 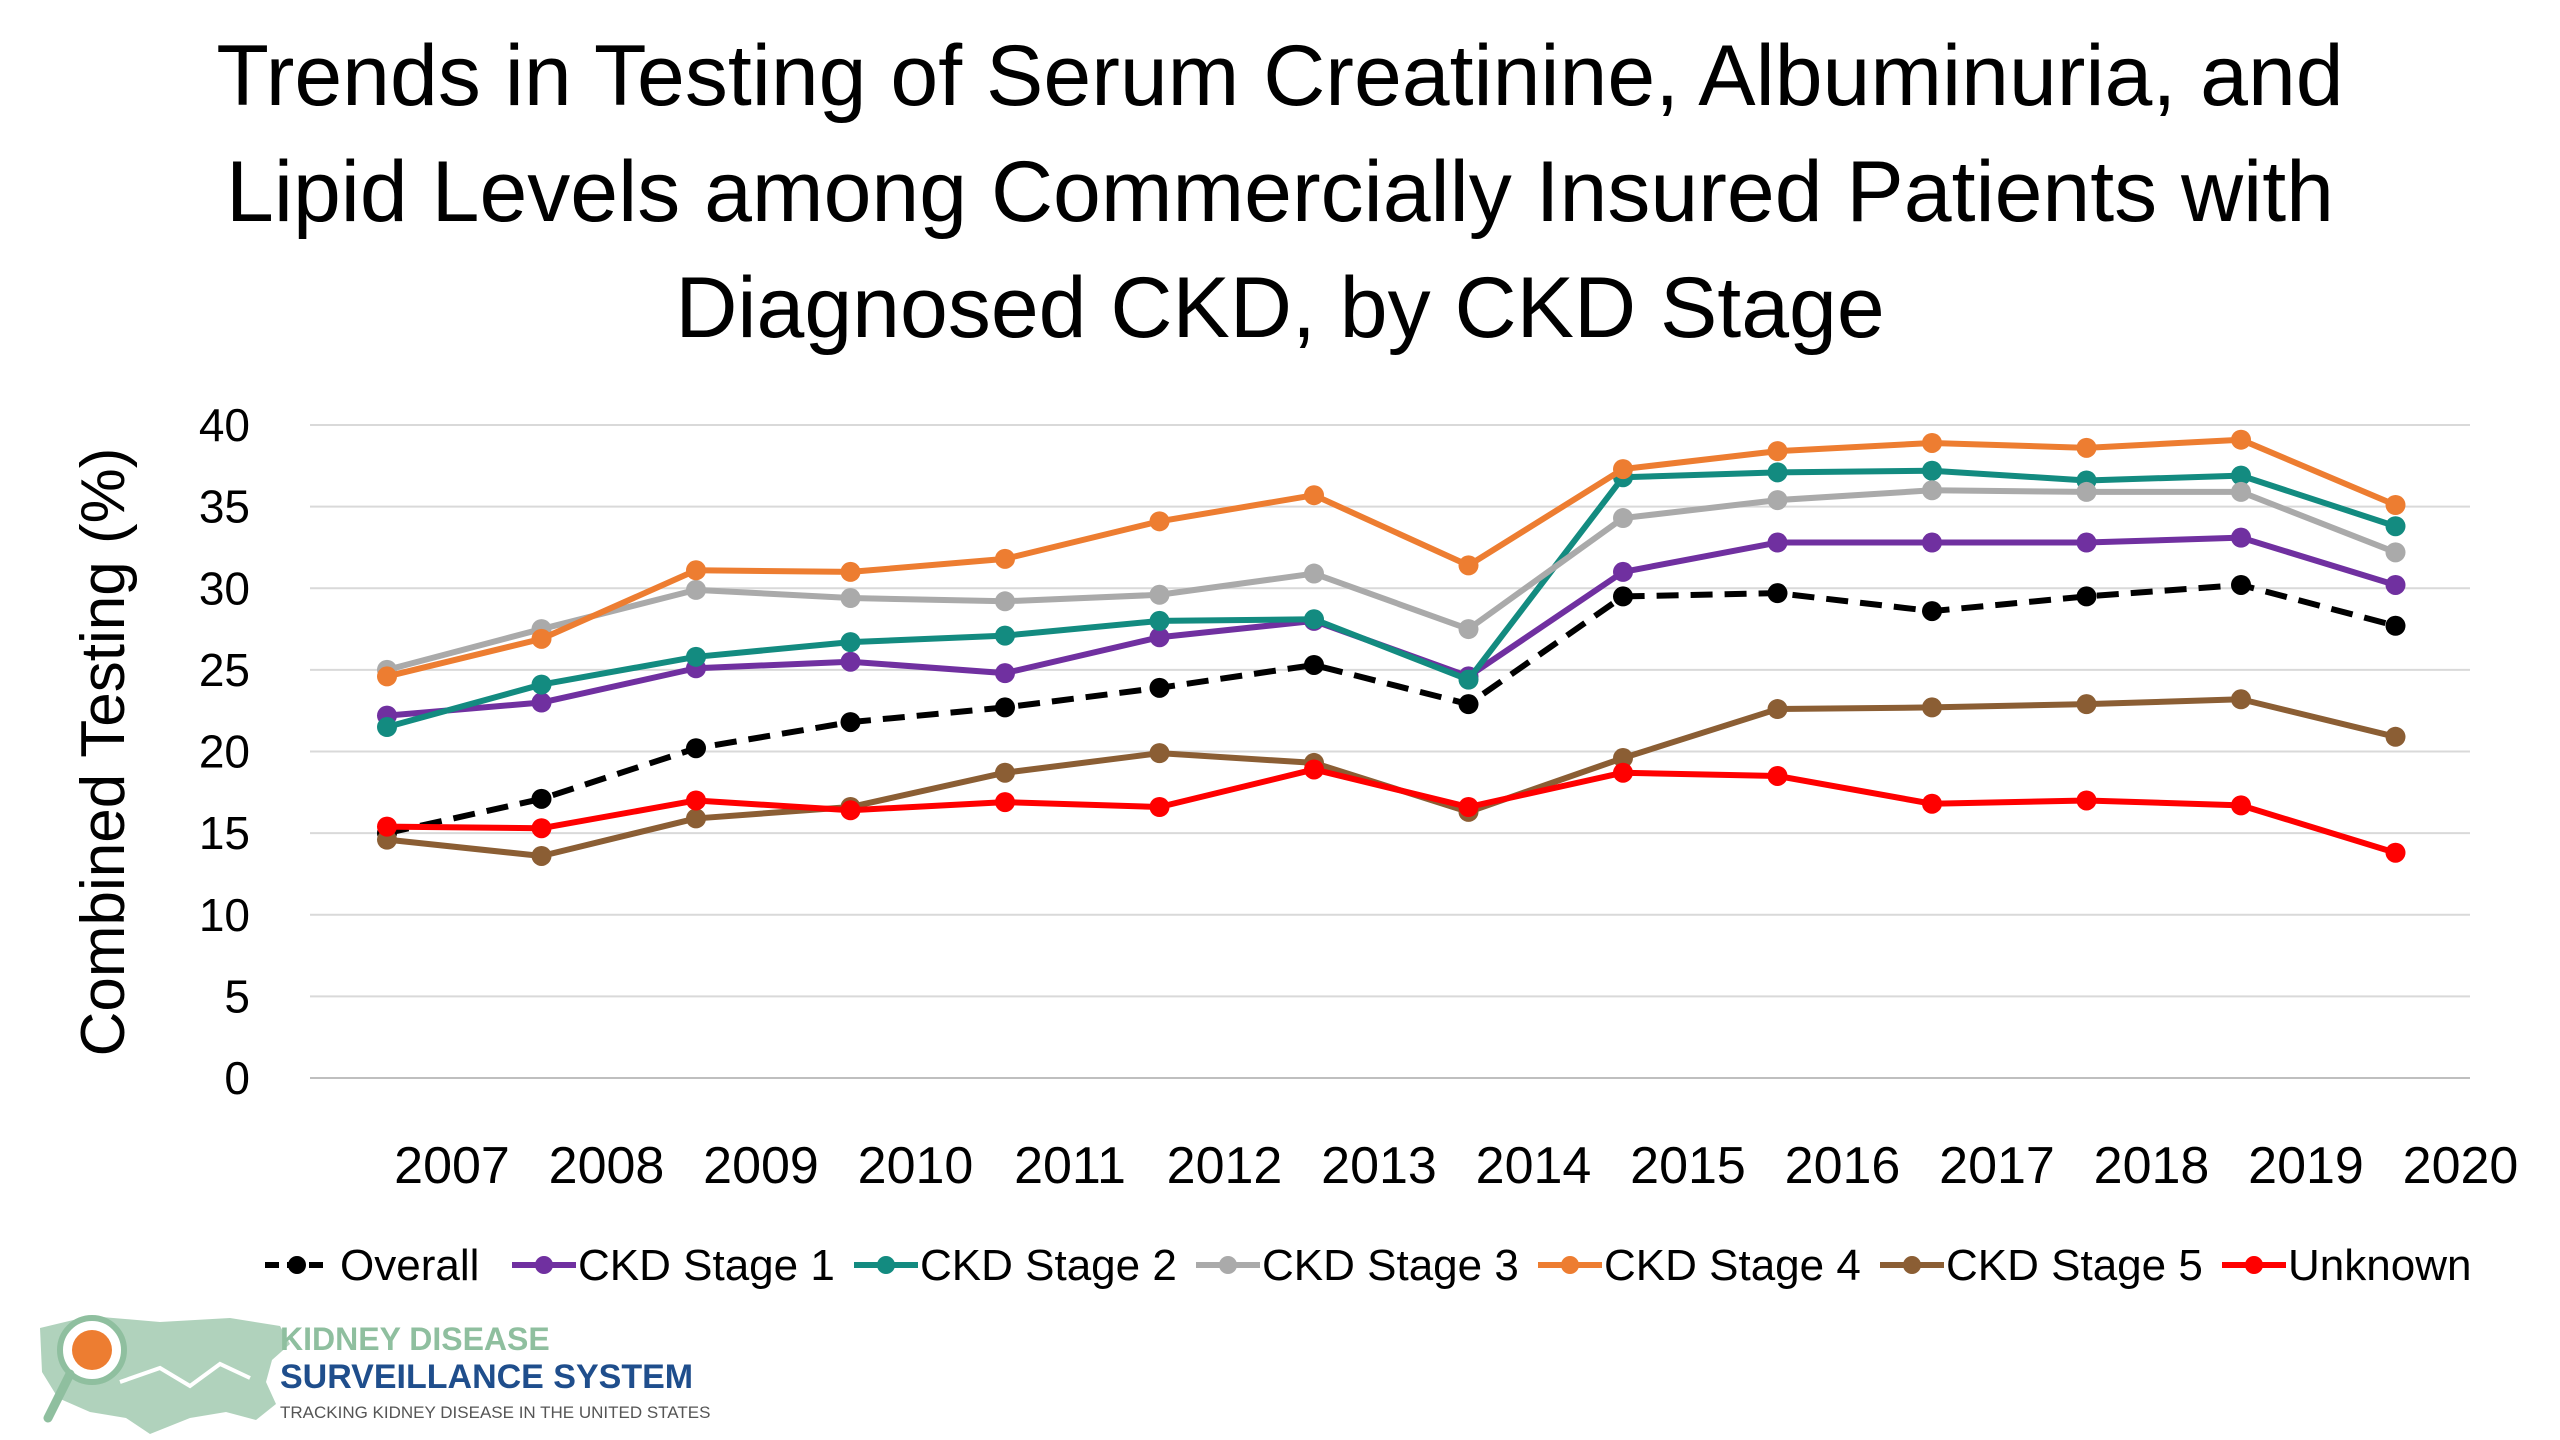 What do you see at coordinates (1048, 1265) in the screenshot?
I see `legend-label: CKD Stage 2` at bounding box center [1048, 1265].